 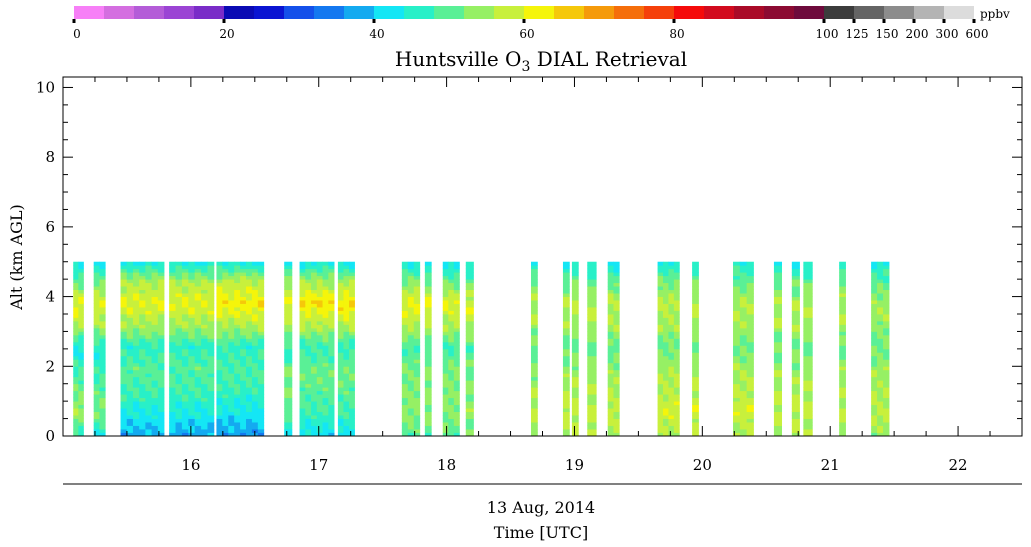 What do you see at coordinates (190, 465) in the screenshot?
I see `x-tick-label: 16` at bounding box center [190, 465].